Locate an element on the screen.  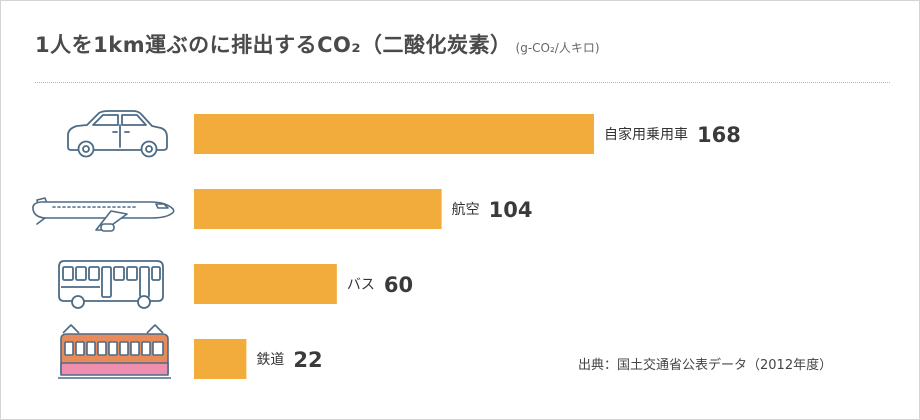
chart-title: 1人を1km運ぶのに排出するCO₂（二酸化炭素） (g-CO₂/人キロ) is located at coordinates (317, 44).